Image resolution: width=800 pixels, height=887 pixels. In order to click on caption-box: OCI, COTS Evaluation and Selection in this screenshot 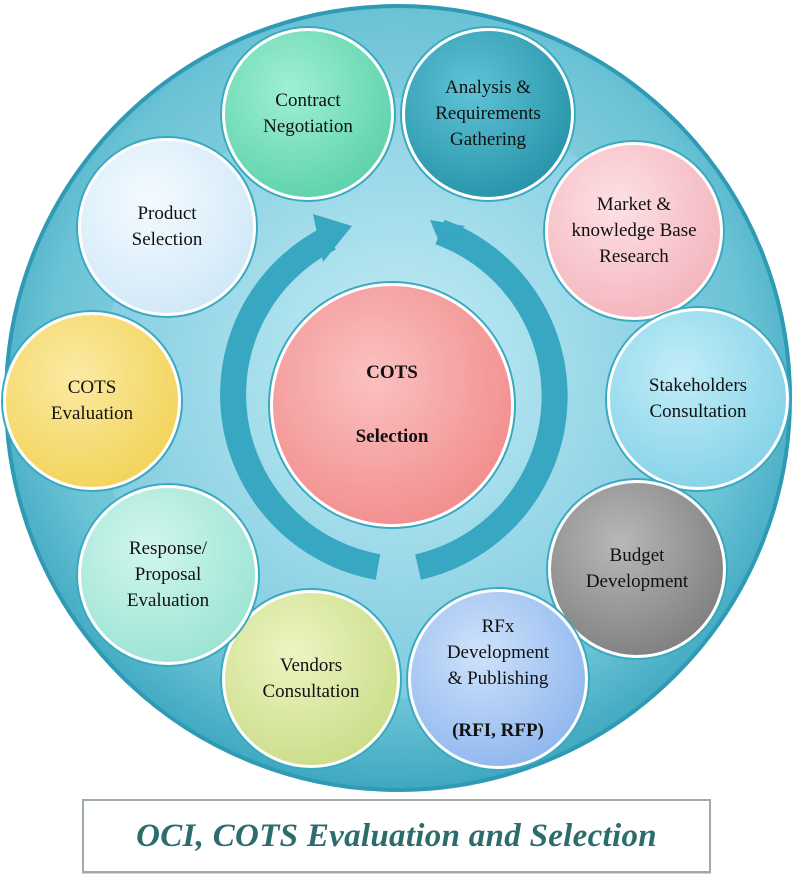, I will do `click(396, 836)`.